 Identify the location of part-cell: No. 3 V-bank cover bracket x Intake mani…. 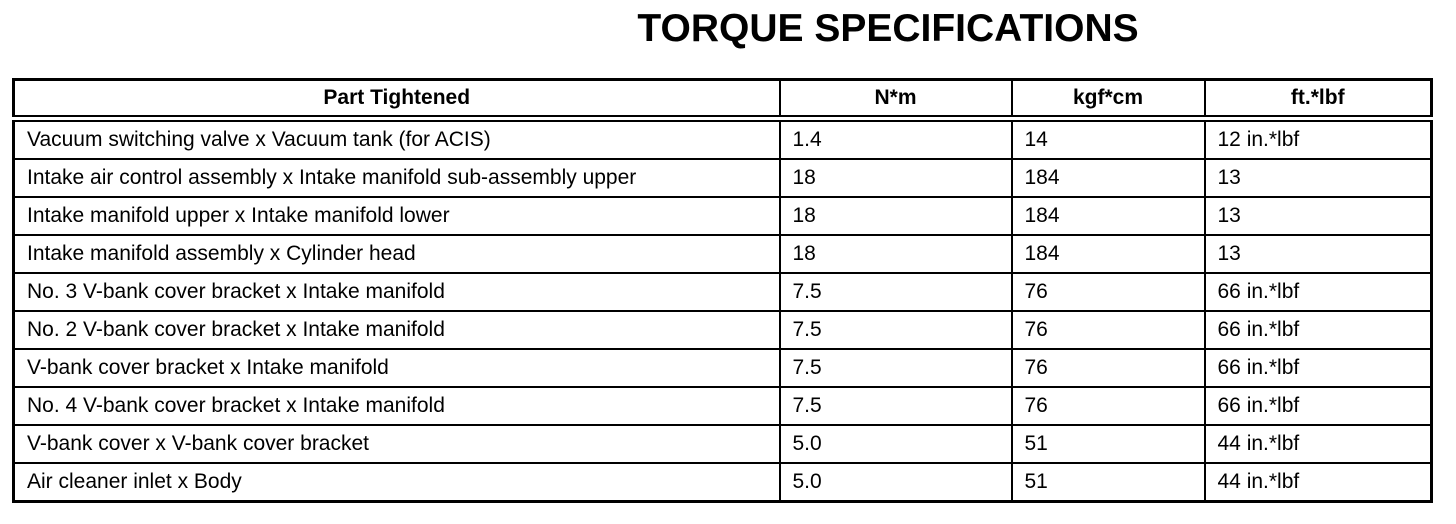
(396, 291).